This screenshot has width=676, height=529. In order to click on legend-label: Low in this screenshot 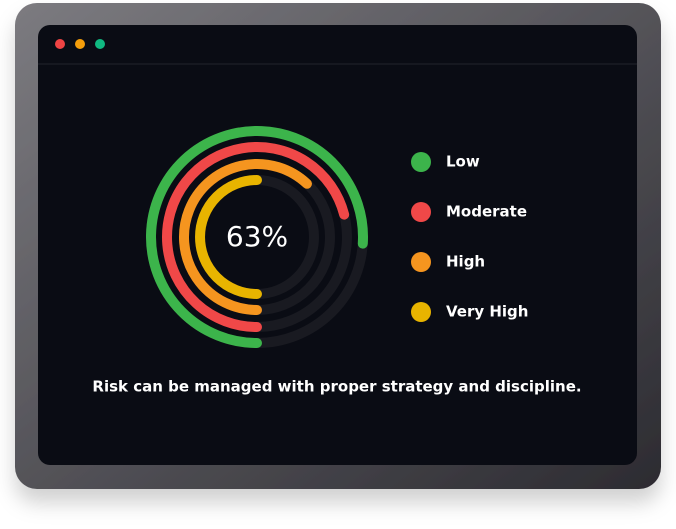, I will do `click(463, 162)`.